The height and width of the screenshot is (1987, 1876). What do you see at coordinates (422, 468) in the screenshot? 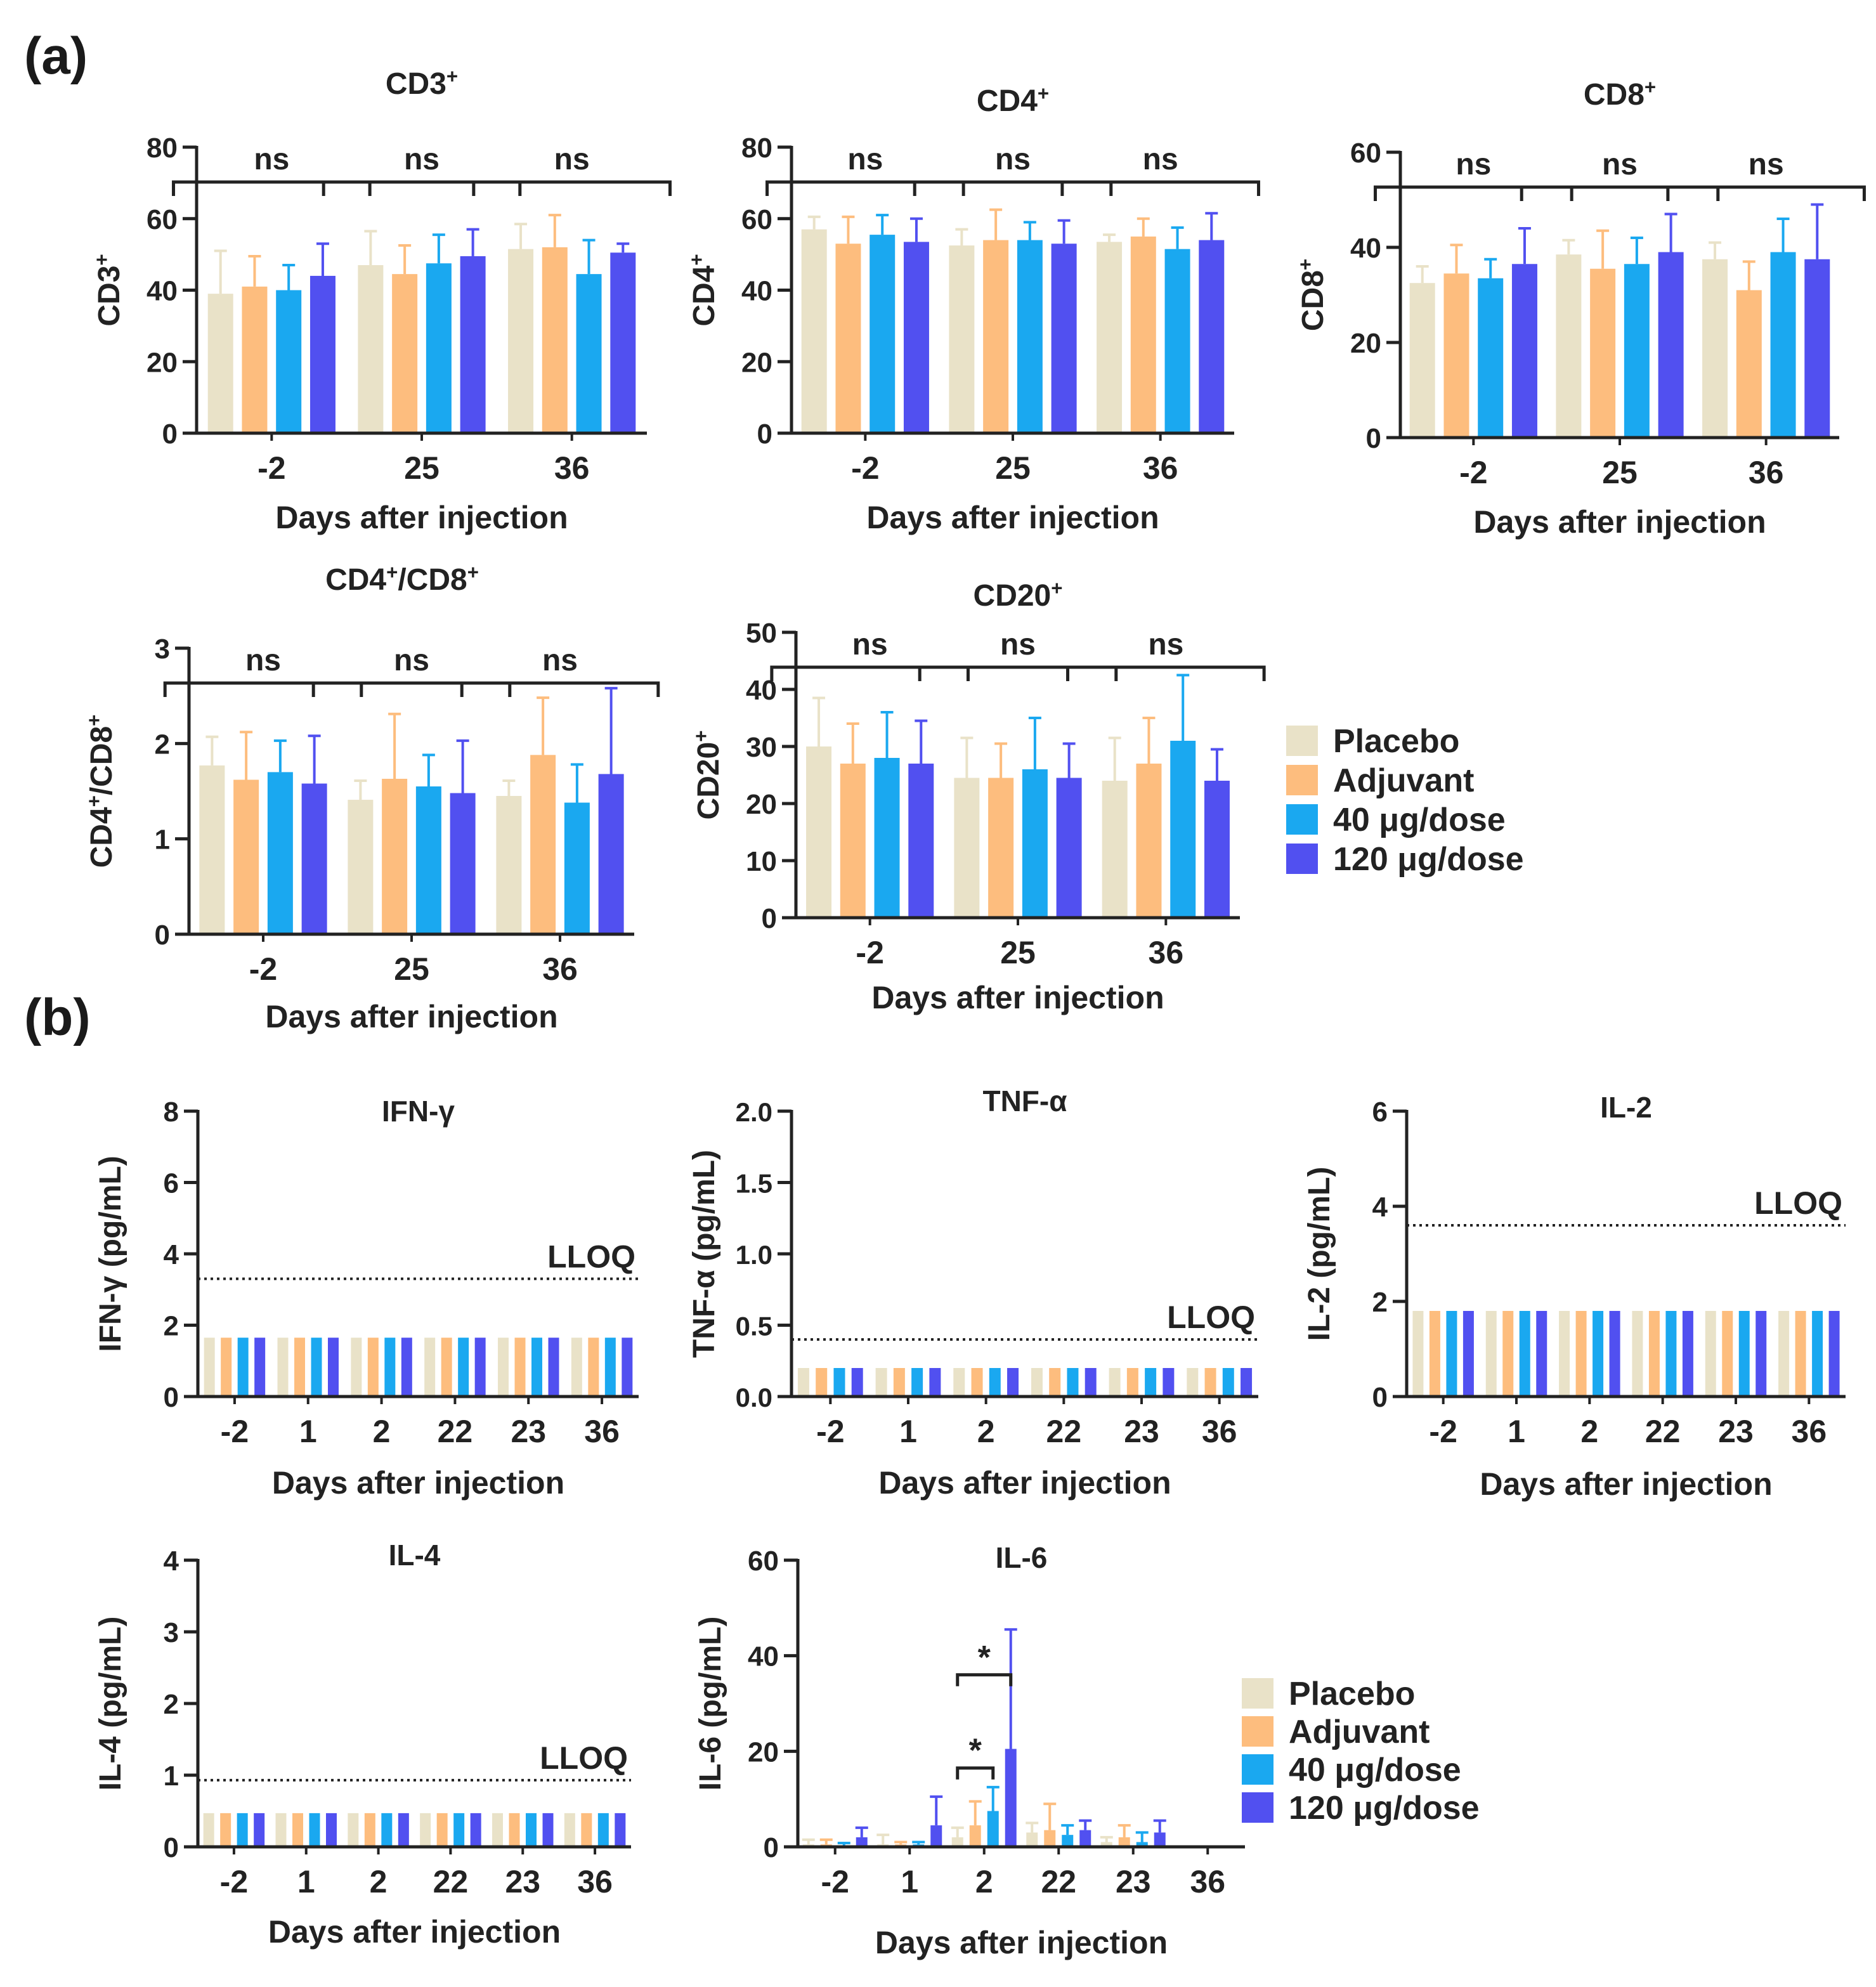
I see `x-tick-label: 25` at bounding box center [422, 468].